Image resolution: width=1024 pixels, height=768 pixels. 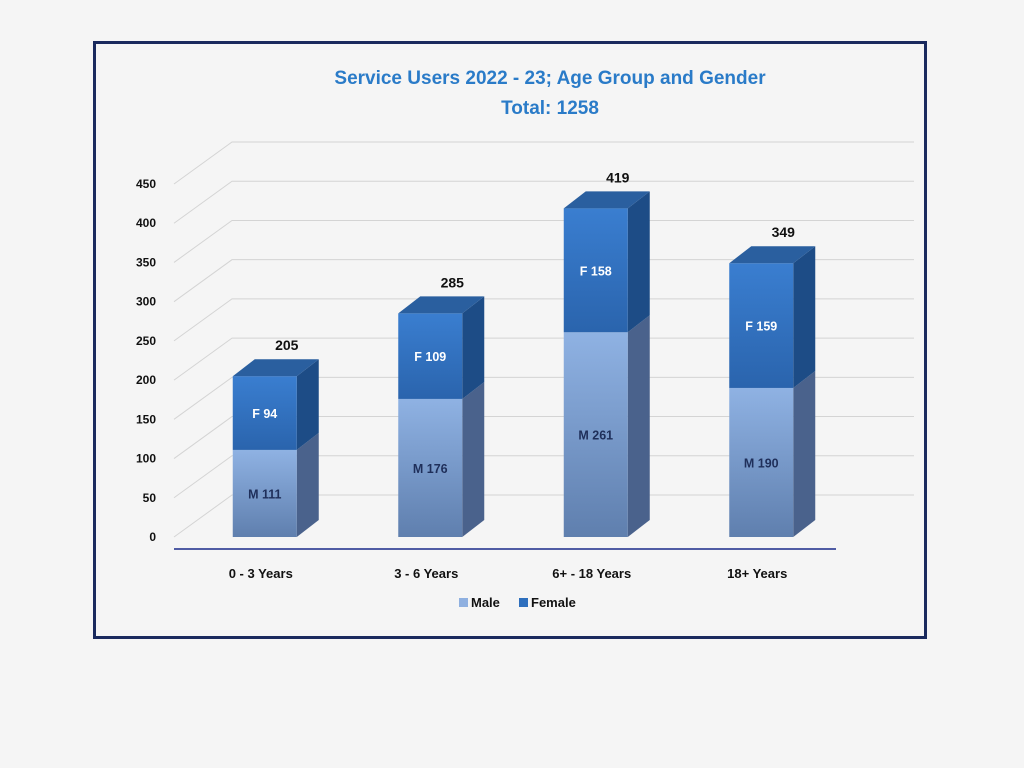 What do you see at coordinates (146, 341) in the screenshot?
I see `y-tick-label: 250` at bounding box center [146, 341].